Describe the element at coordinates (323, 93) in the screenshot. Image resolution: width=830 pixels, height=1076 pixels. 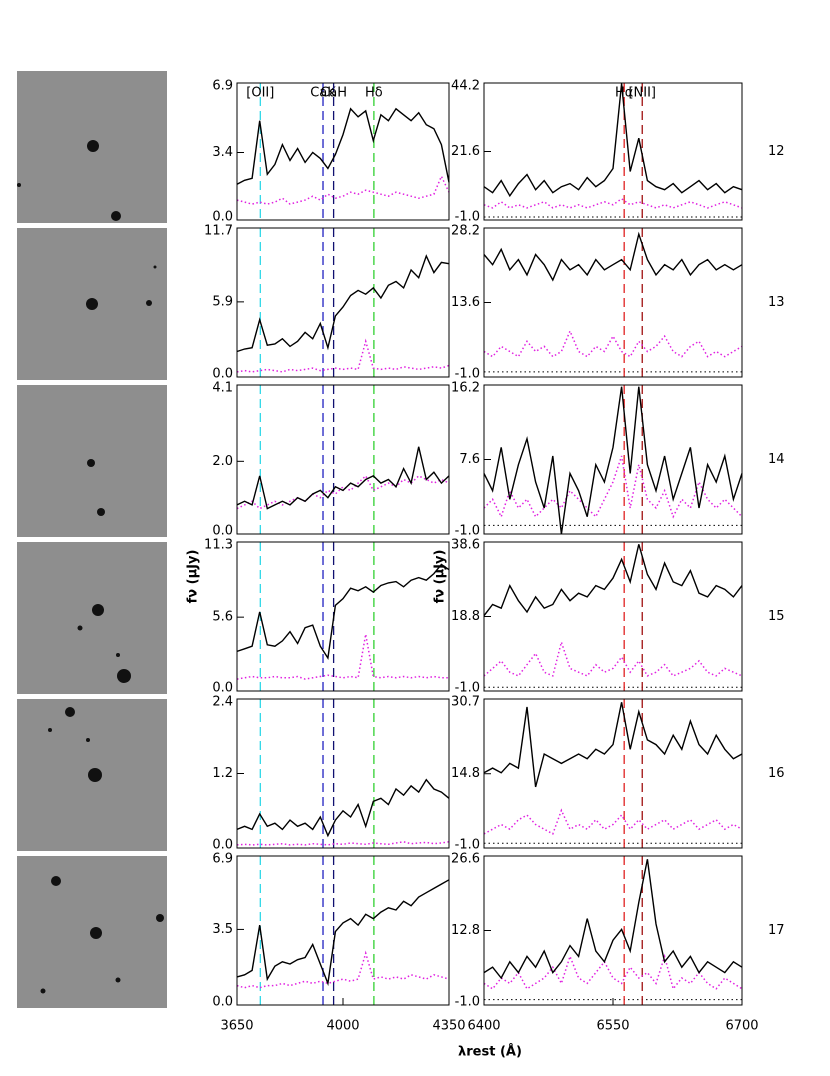
I see `feature-label: CaK` at that location.